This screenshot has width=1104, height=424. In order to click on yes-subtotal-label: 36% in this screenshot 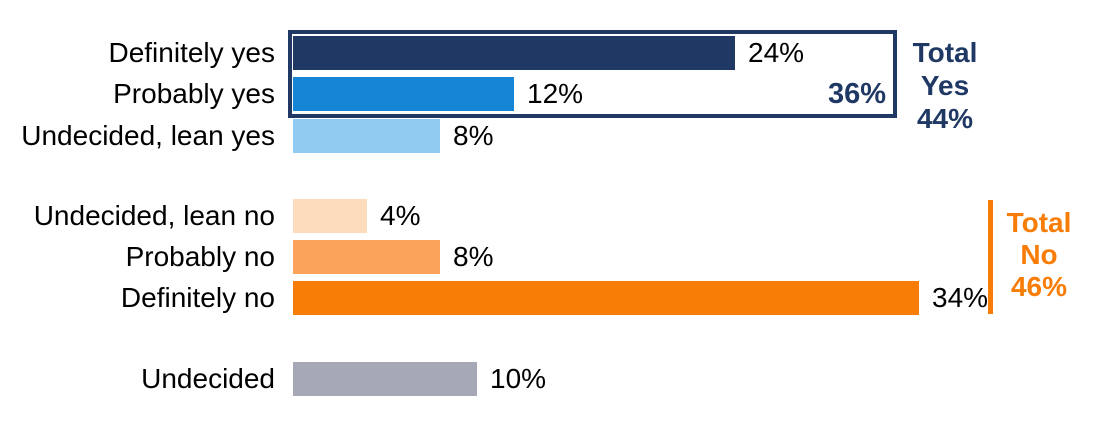, I will do `click(856, 94)`.